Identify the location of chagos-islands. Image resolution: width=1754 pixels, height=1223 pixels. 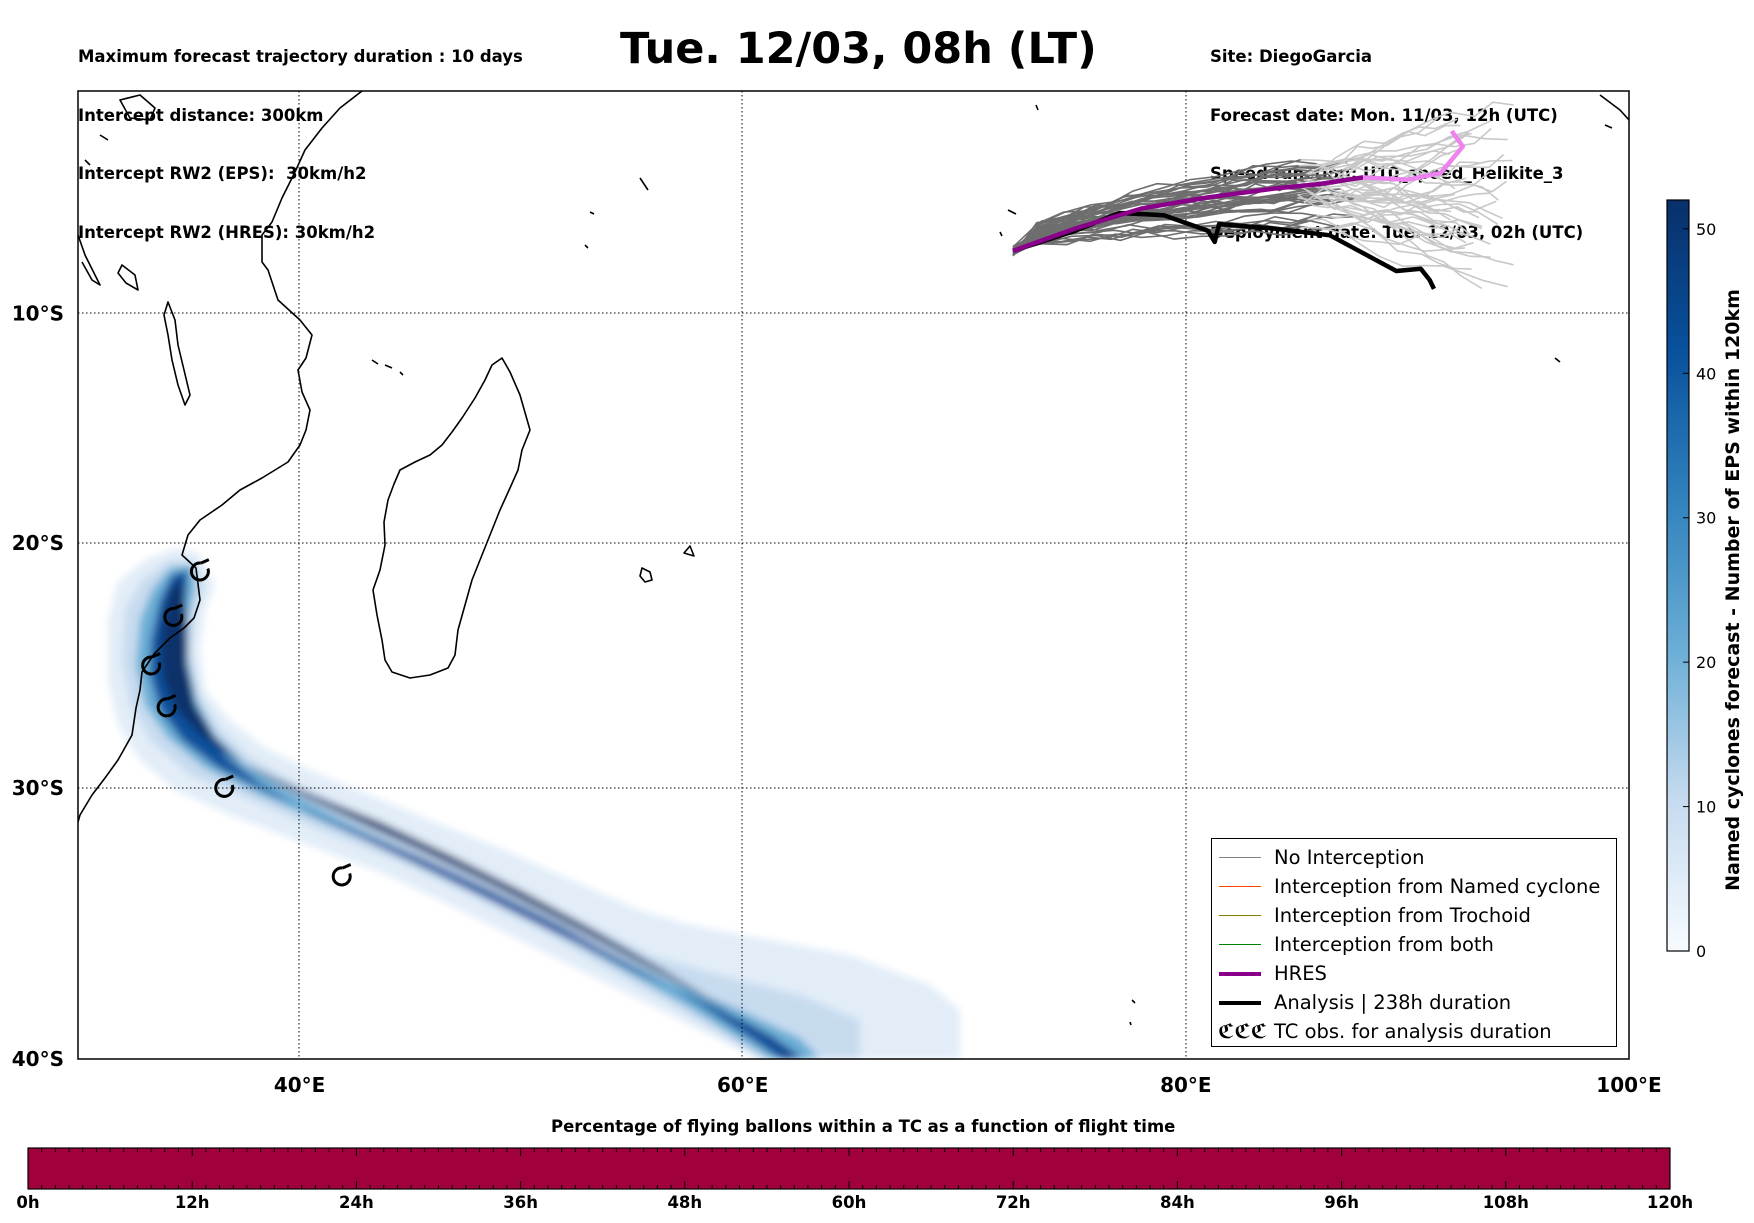
(1008, 223).